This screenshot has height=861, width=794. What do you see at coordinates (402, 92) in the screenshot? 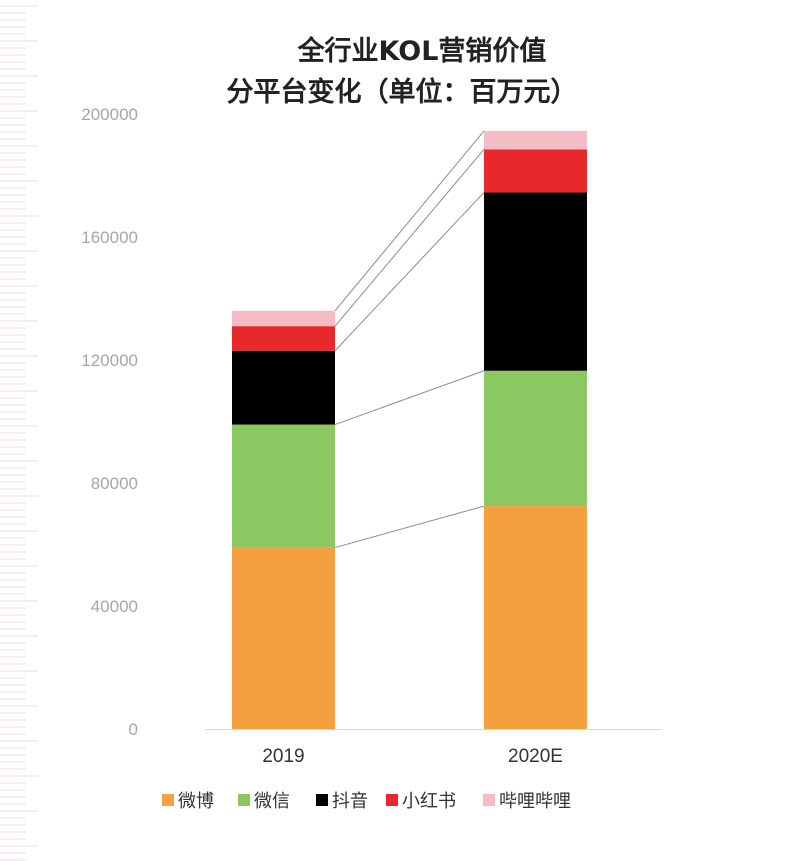
I see `chart-title-line-2: 分平台变化（单位：百万元）` at bounding box center [402, 92].